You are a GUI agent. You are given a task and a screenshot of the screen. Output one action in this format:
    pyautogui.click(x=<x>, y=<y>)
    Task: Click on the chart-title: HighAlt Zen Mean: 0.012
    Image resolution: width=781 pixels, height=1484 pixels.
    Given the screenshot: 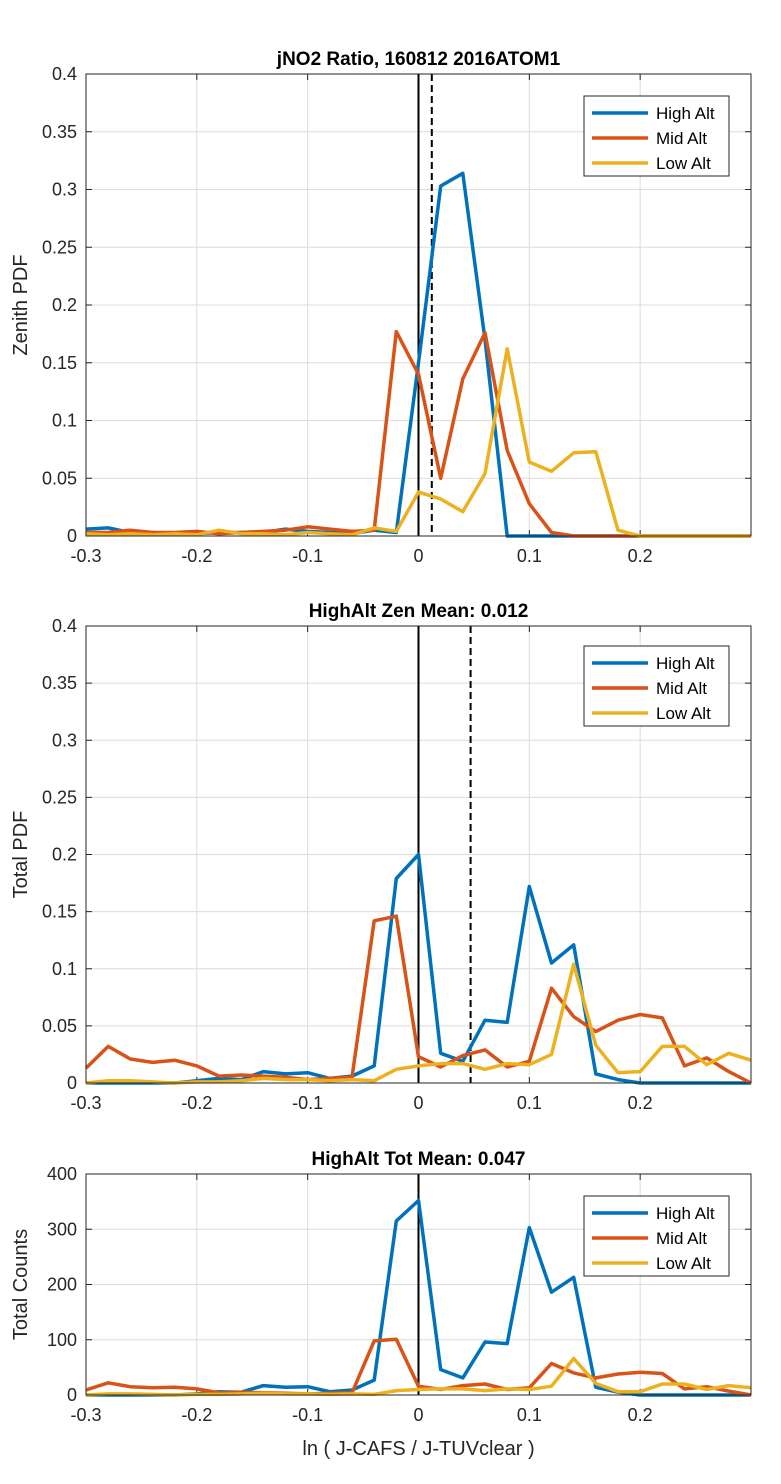 What is the action you would take?
    pyautogui.click(x=419, y=611)
    